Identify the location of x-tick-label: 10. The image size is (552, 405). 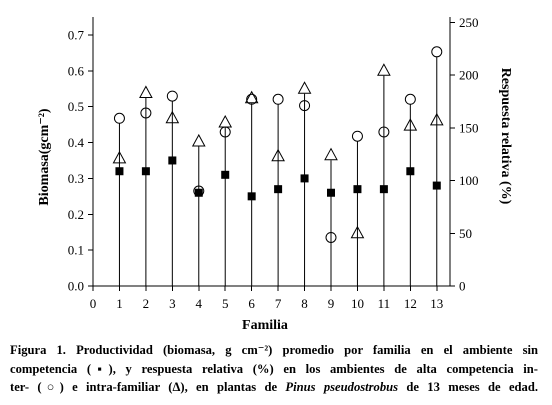
(357, 303).